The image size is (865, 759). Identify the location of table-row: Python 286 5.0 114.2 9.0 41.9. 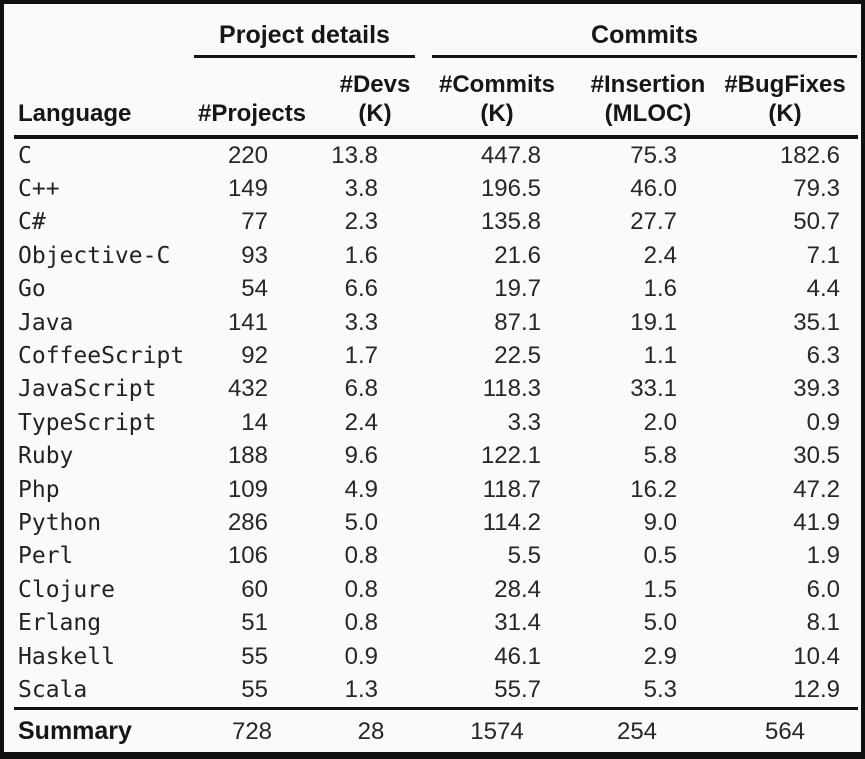
(436, 522).